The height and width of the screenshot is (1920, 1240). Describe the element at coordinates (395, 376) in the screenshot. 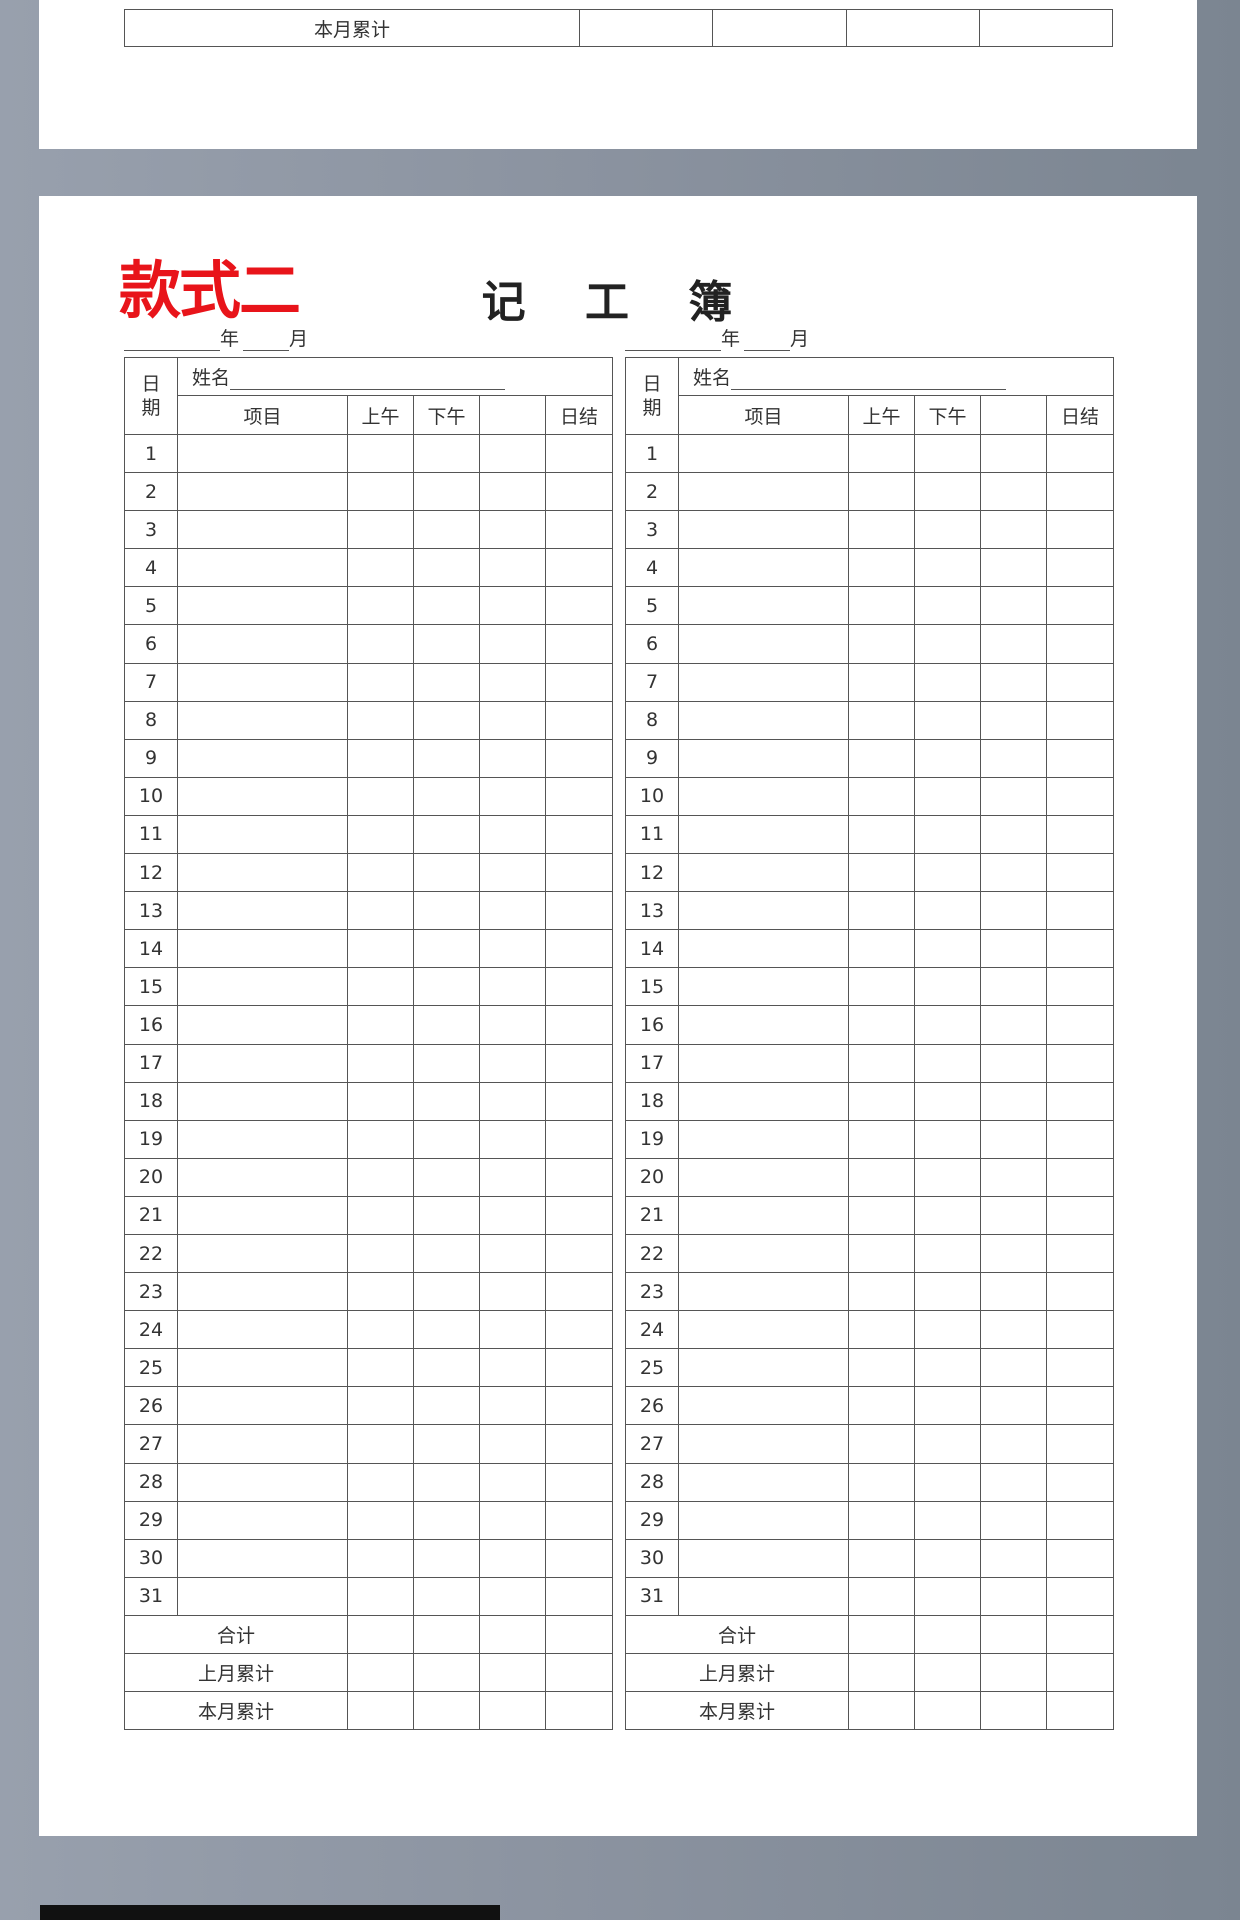

I see `name-field: 姓名` at that location.